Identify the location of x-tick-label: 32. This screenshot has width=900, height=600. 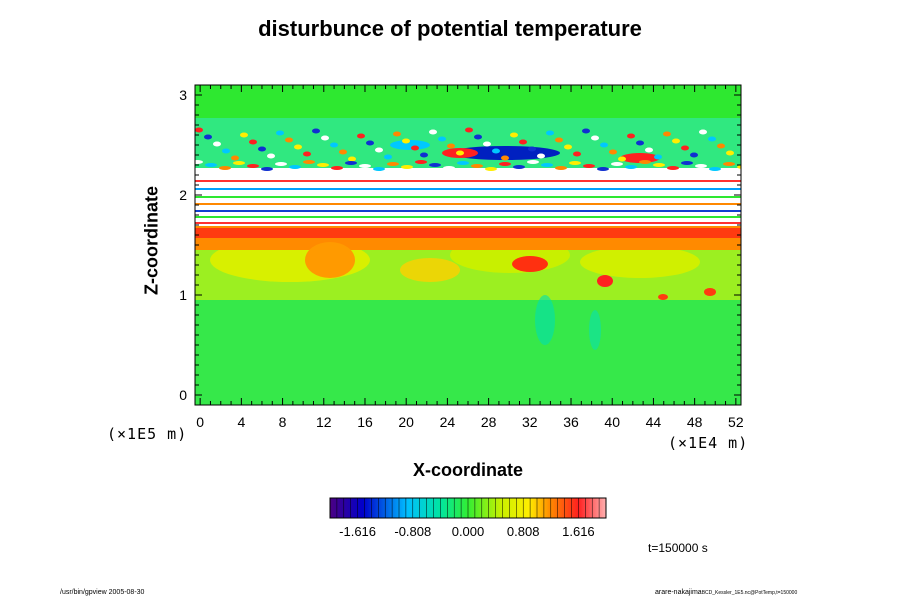
(530, 422).